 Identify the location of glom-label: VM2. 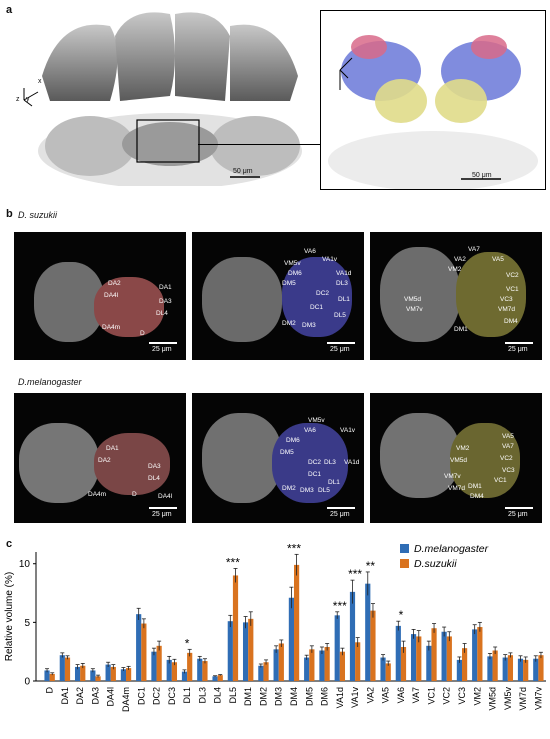
(463, 448).